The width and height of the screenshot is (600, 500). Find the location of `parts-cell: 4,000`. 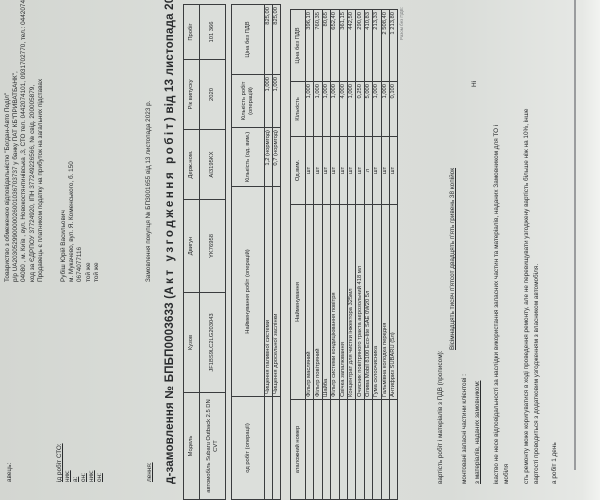

parts-cell: 4,000 is located at coordinates (343, 109).